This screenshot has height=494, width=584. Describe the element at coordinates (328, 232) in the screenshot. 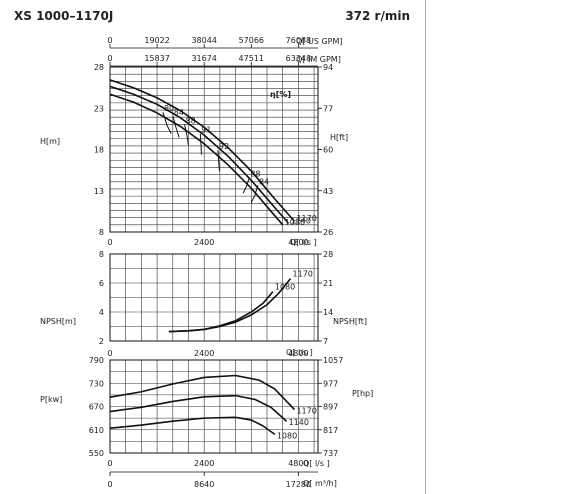

I see `head-ytick-right: 26` at that location.